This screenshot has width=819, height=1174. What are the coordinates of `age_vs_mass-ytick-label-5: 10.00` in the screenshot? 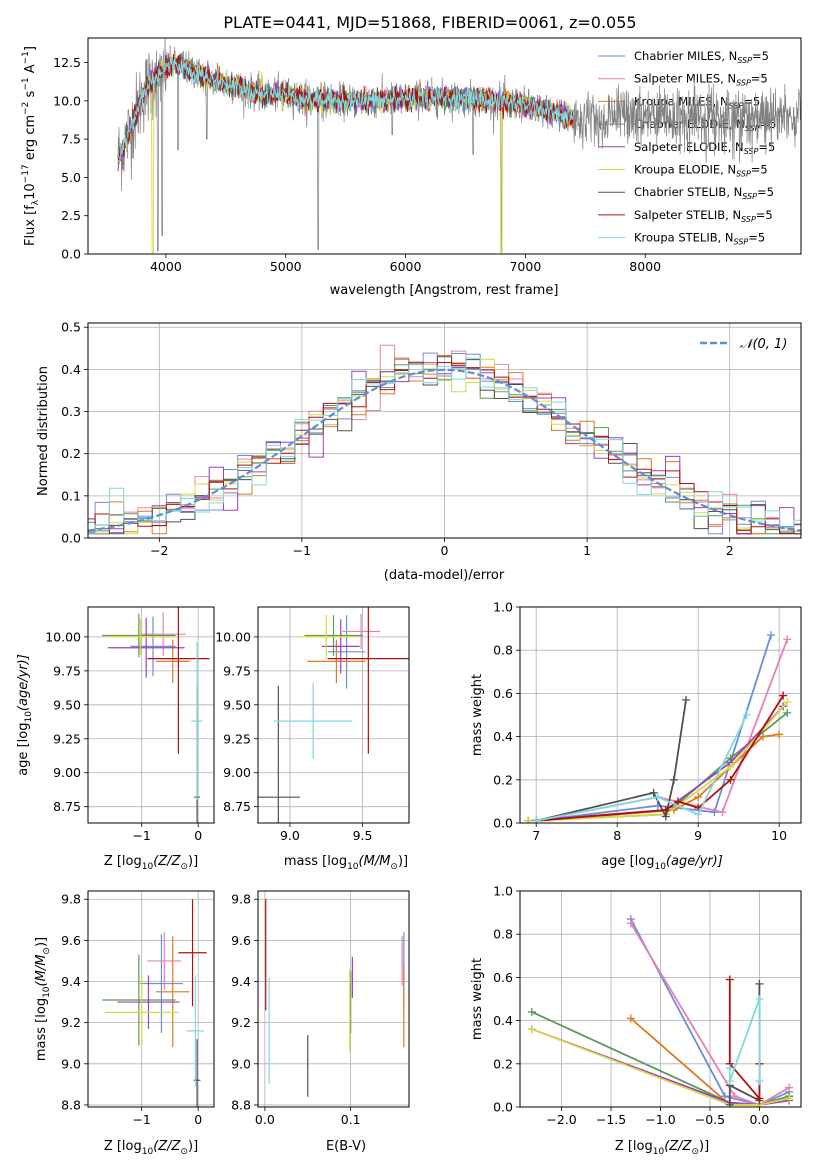 It's located at (233, 636).